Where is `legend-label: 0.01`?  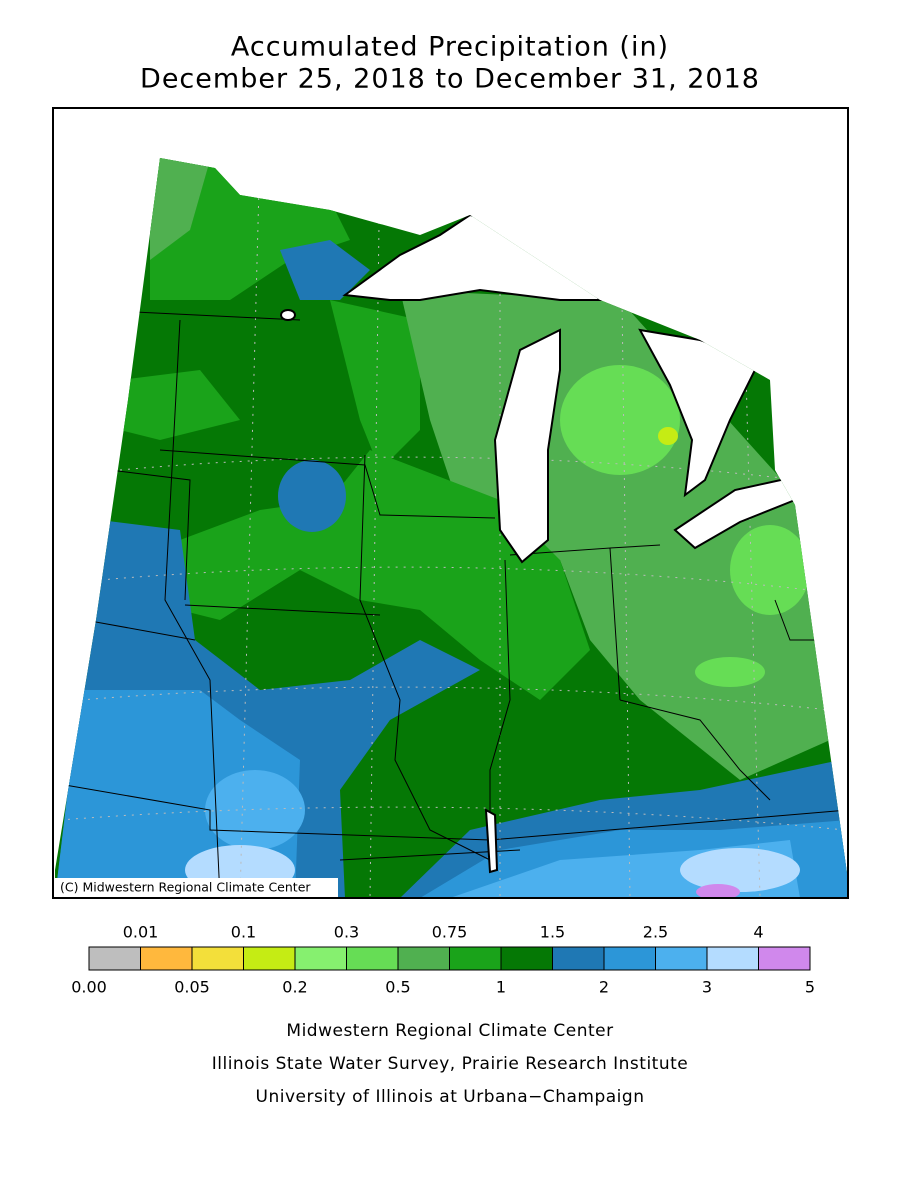
legend-label: 0.01 is located at coordinates (141, 932).